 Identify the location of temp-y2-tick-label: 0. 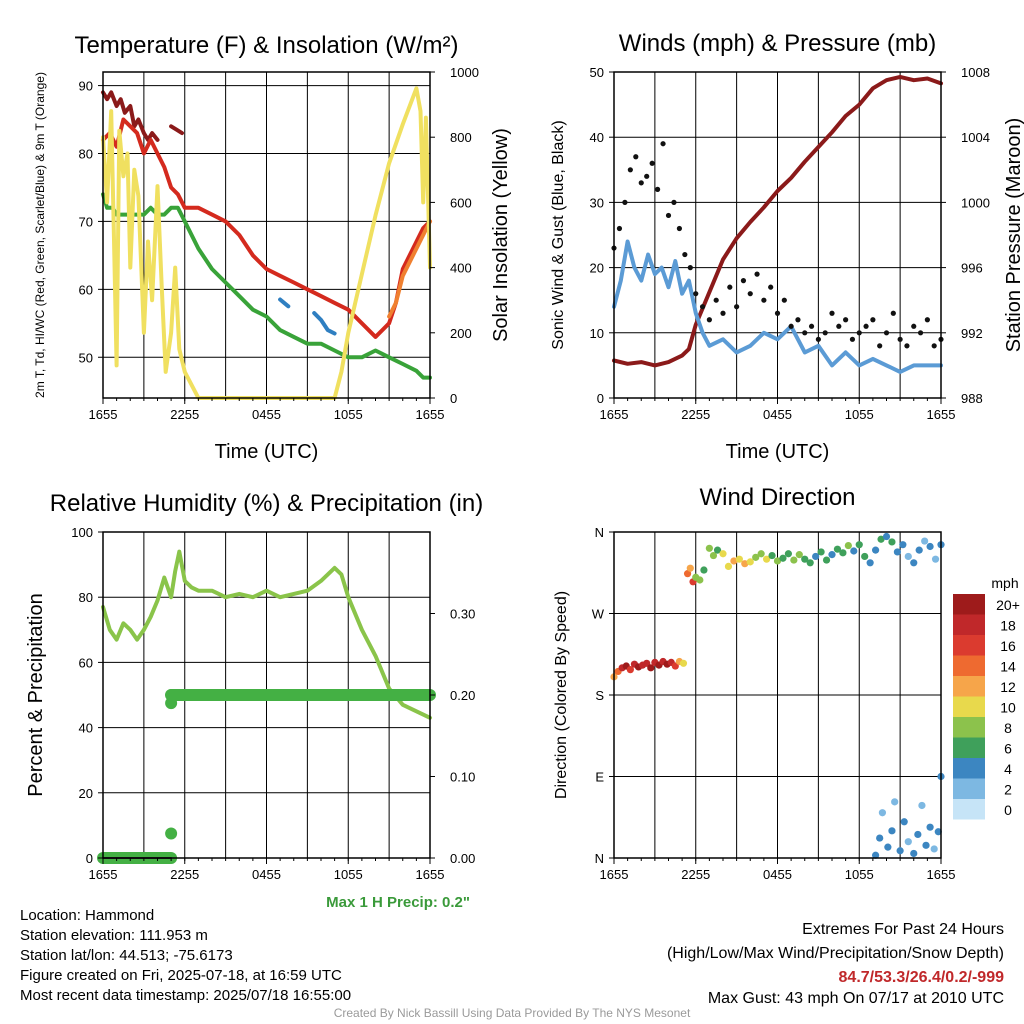
(453, 398).